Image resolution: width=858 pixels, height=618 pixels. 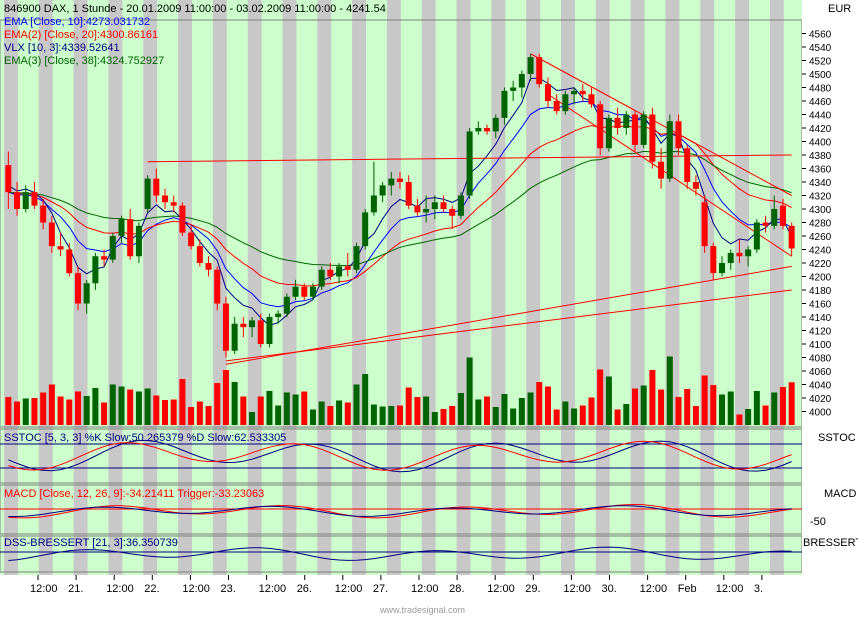 I want to click on y-tick-label: 4060, so click(x=820, y=372).